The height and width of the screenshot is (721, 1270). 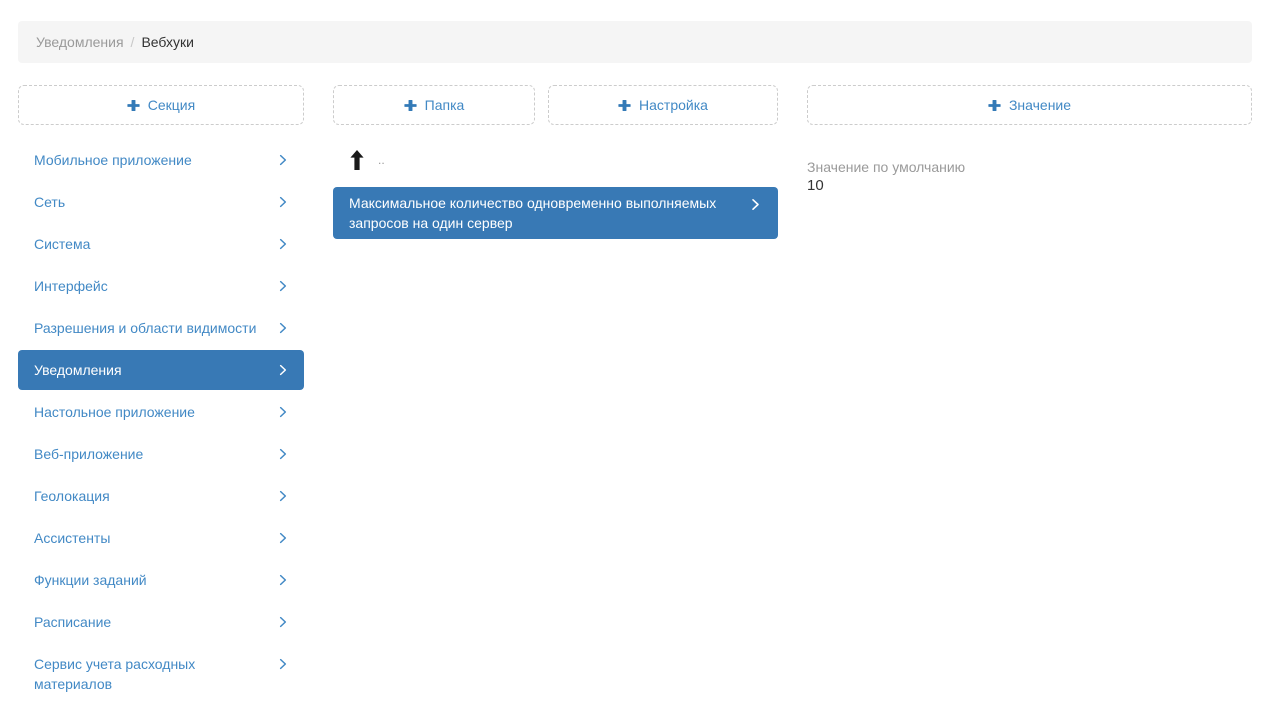 What do you see at coordinates (635, 42) in the screenshot?
I see `breadcrumb: Уведомления / Вебхуки` at bounding box center [635, 42].